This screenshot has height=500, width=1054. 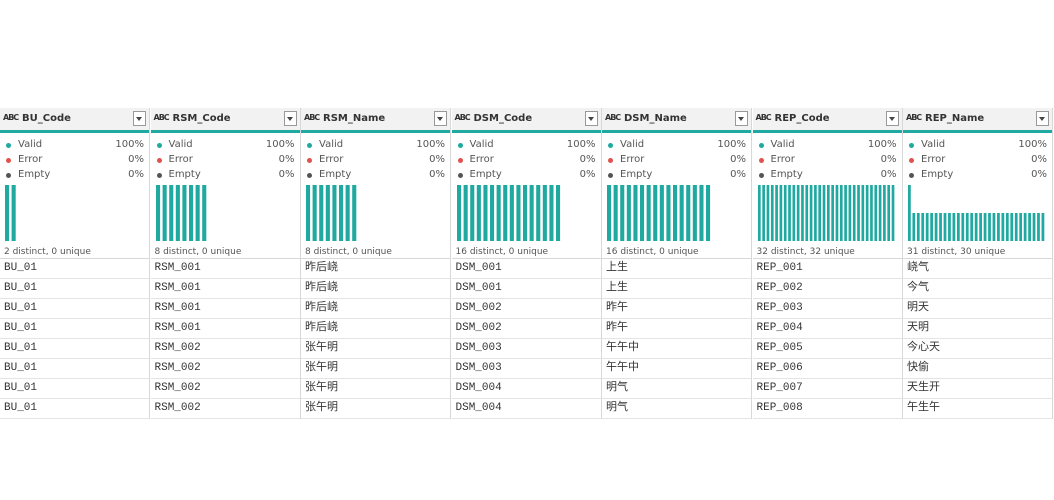 What do you see at coordinates (977, 389) in the screenshot?
I see `data-cell: 天生开` at bounding box center [977, 389].